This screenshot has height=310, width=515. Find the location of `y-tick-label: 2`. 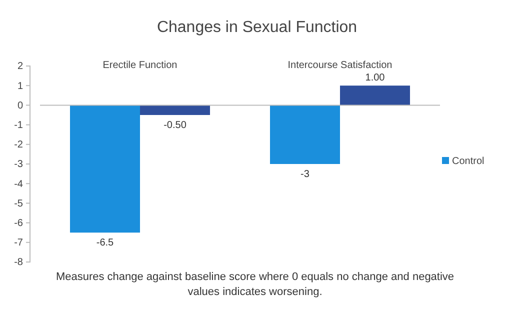

y-tick-label: 2 is located at coordinates (20, 66).